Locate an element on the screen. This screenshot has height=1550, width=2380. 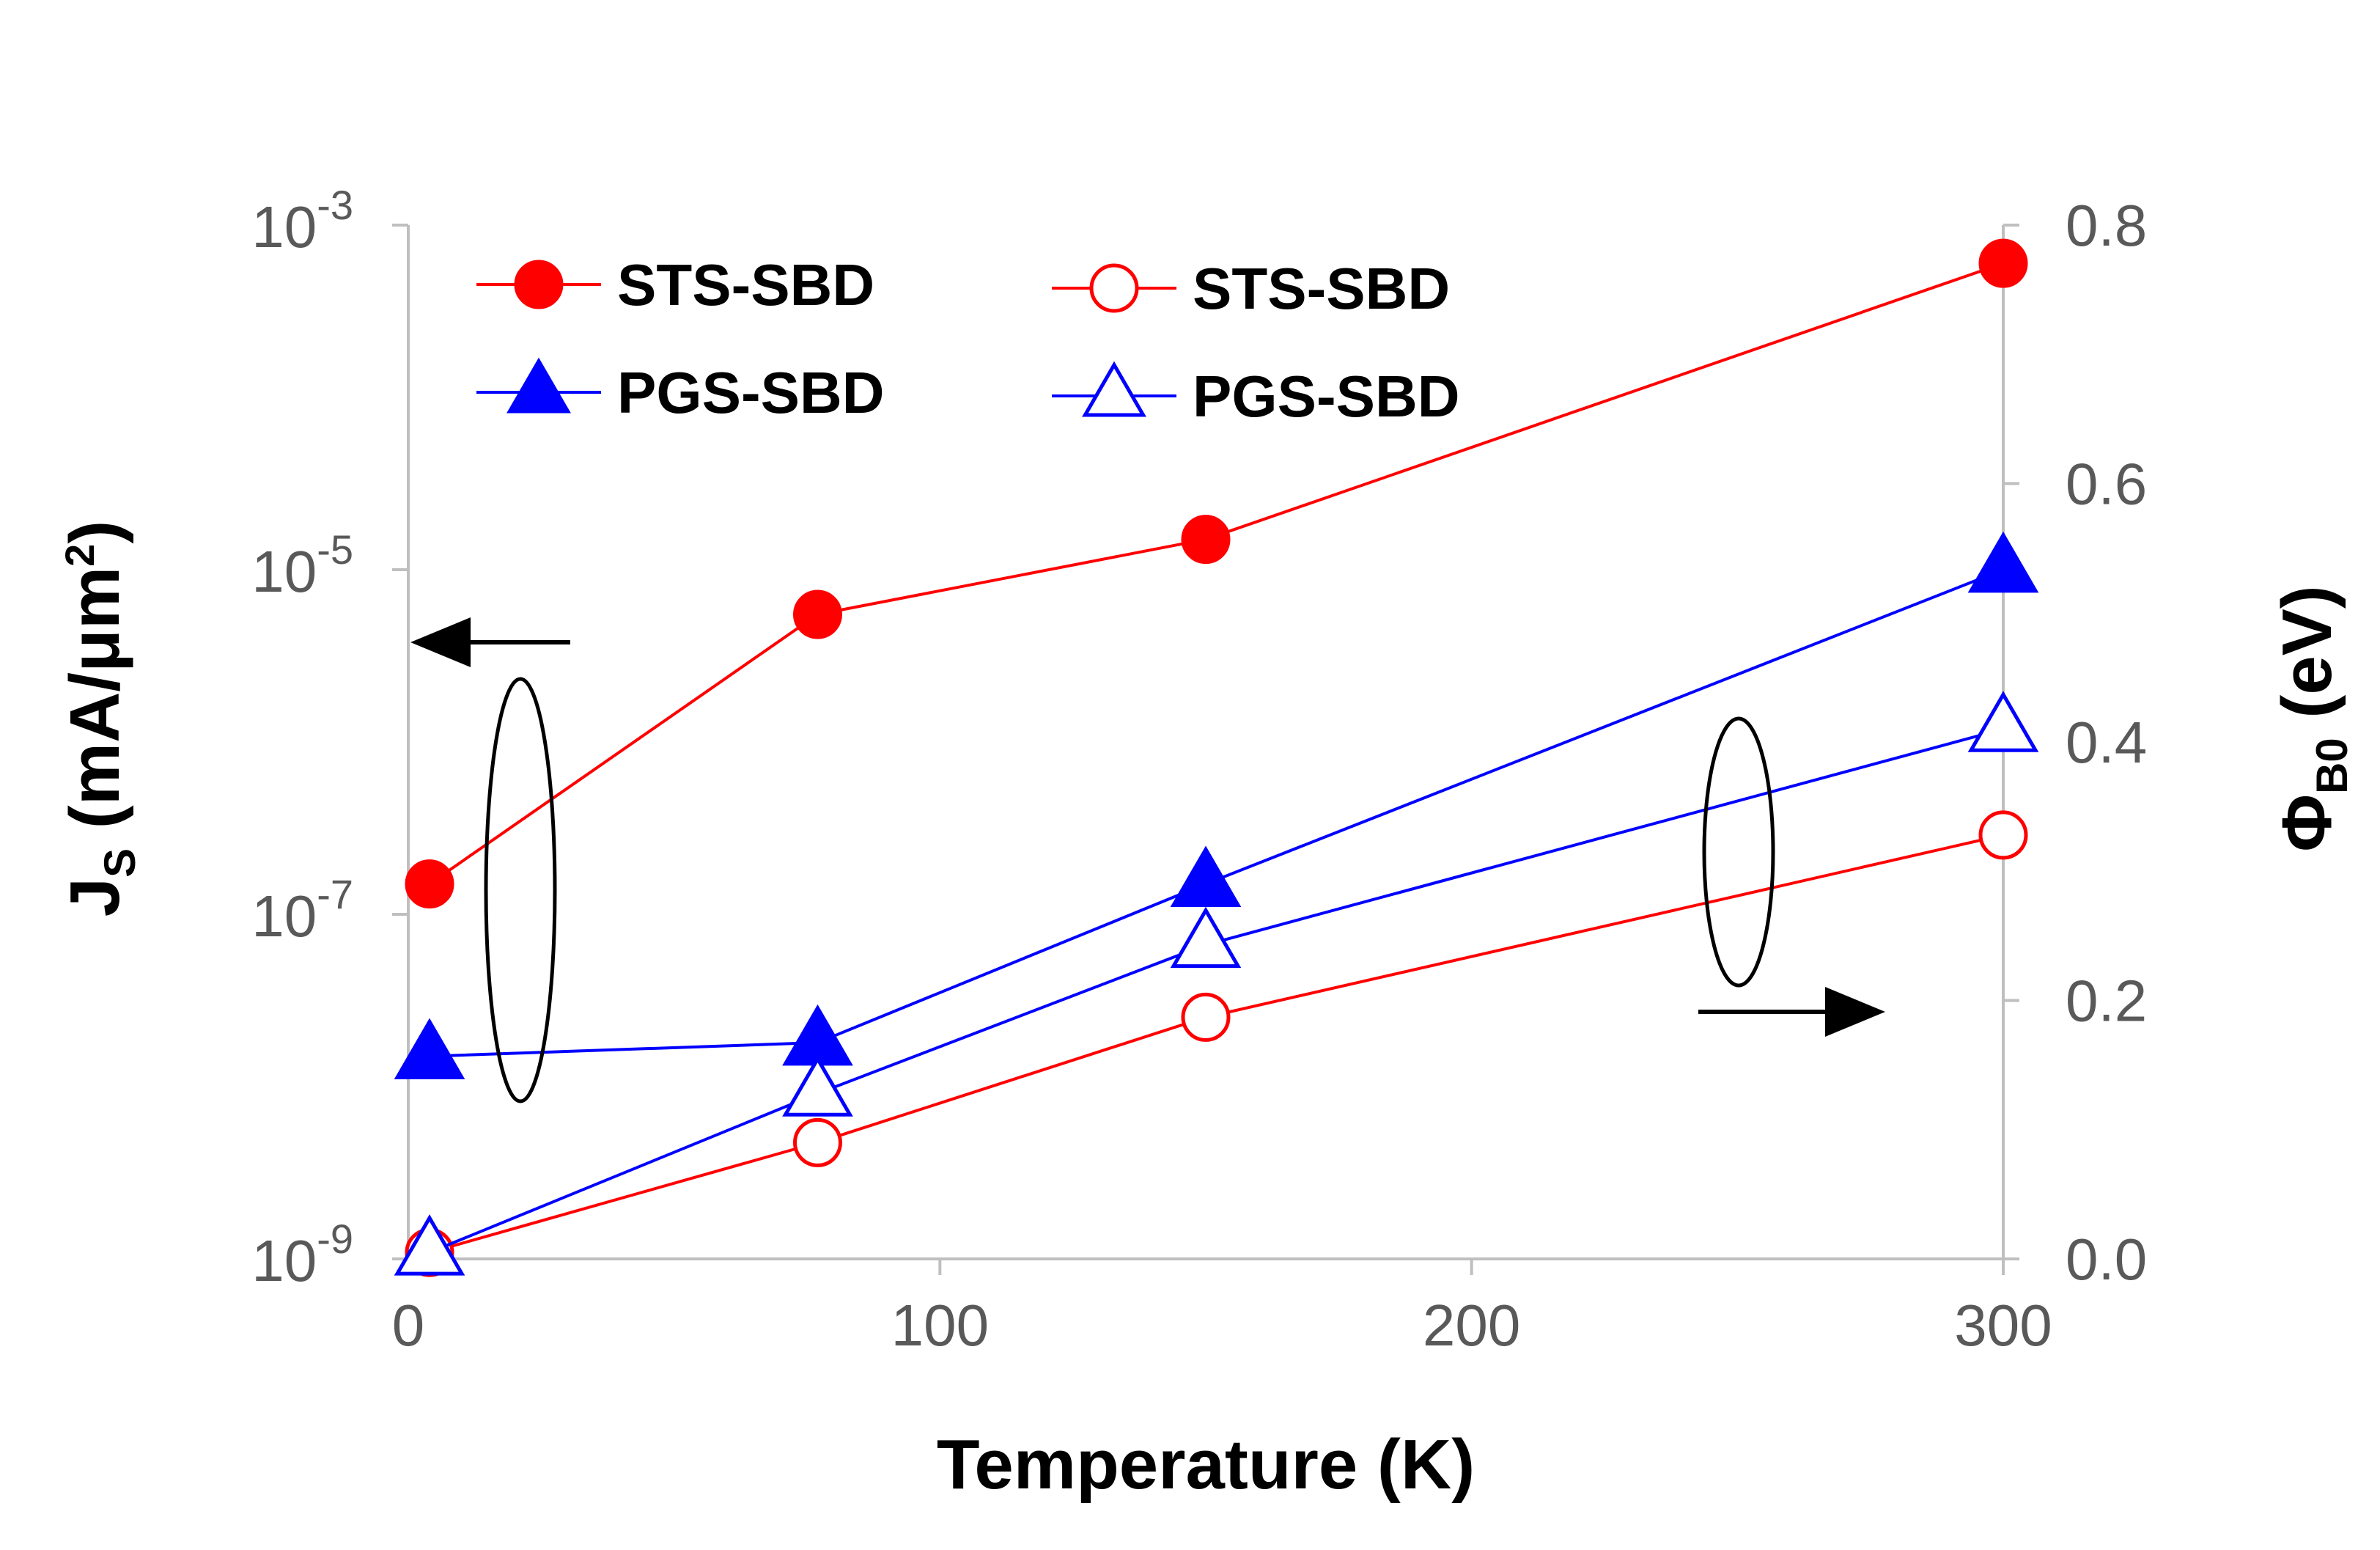
y-left-tick-label: 10⁻³ is located at coordinates (302, 221).